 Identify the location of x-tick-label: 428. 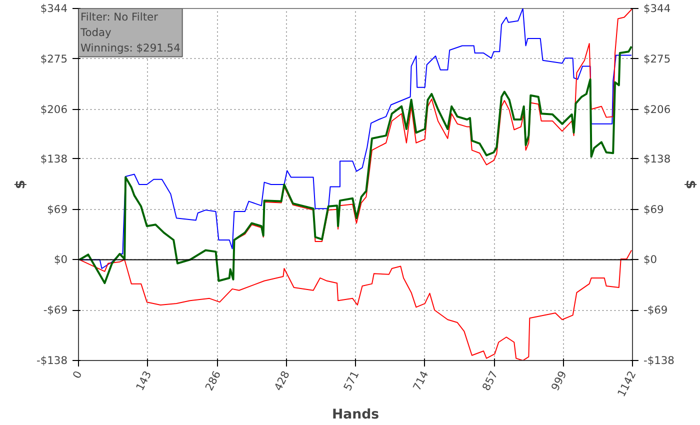
(282, 380).